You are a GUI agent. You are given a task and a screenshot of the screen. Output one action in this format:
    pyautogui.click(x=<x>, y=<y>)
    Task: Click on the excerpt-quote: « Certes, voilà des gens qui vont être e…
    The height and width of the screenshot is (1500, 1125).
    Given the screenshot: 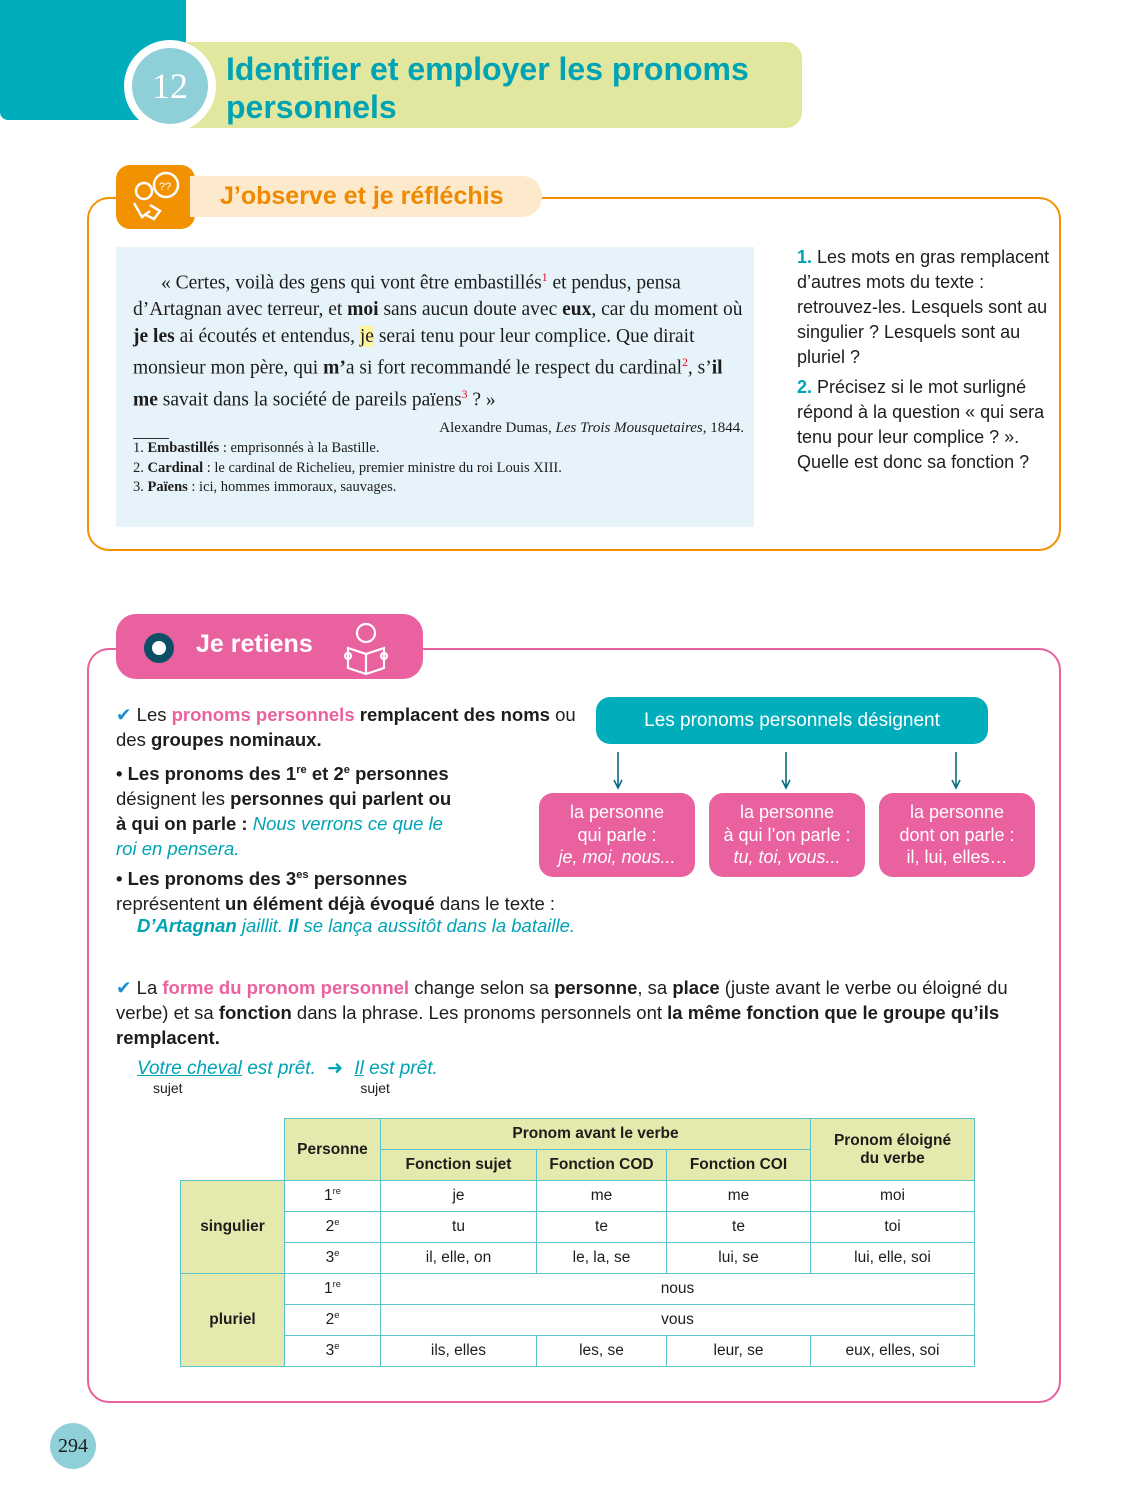 What is the action you would take?
    pyautogui.click(x=438, y=339)
    